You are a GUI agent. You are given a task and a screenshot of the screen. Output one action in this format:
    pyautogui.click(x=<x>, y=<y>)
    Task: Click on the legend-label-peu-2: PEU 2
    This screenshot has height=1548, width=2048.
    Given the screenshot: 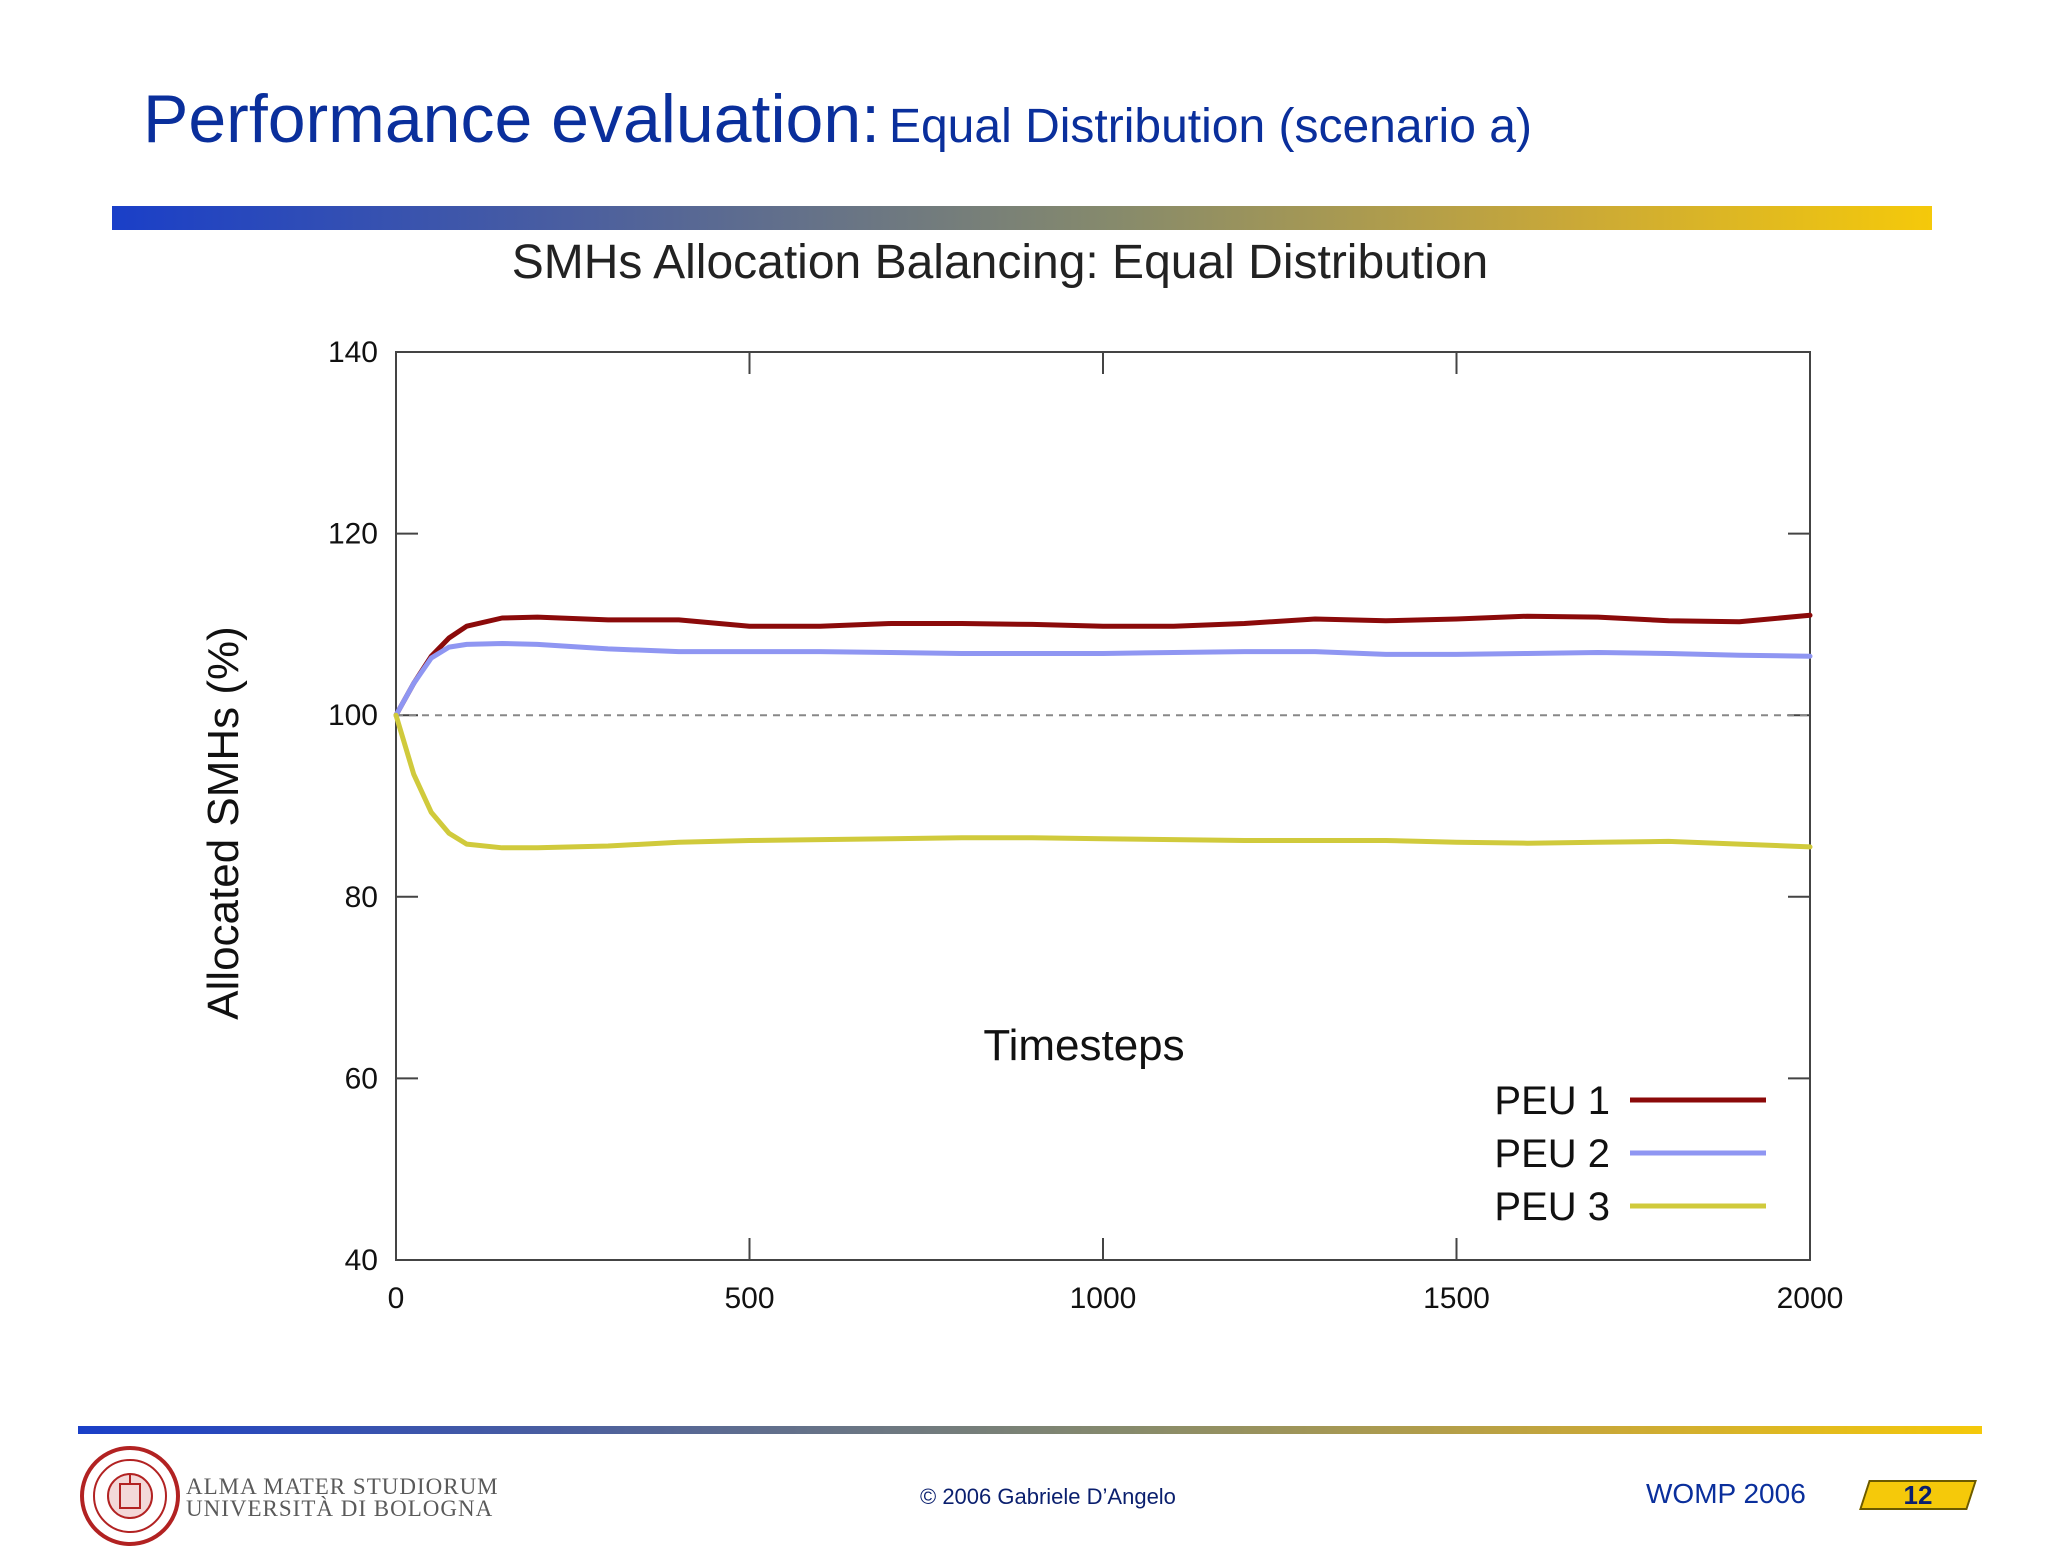 What is the action you would take?
    pyautogui.click(x=1552, y=1154)
    